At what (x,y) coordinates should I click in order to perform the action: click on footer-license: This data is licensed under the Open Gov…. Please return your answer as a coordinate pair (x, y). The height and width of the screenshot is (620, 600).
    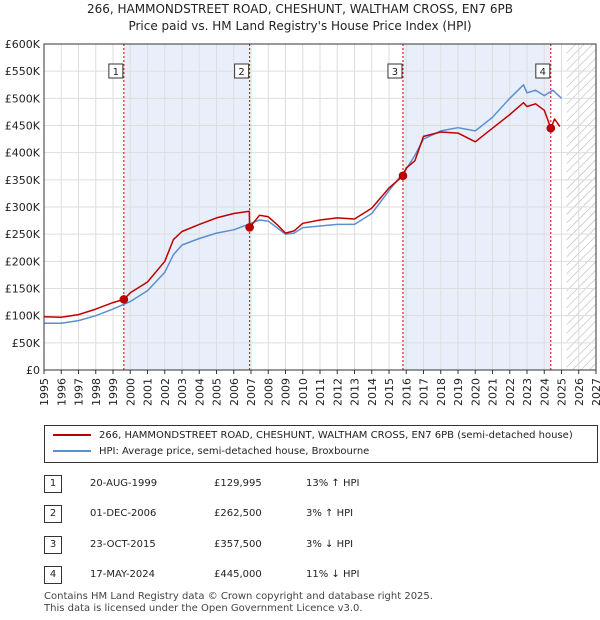
    Looking at the image, I should click on (203, 608).